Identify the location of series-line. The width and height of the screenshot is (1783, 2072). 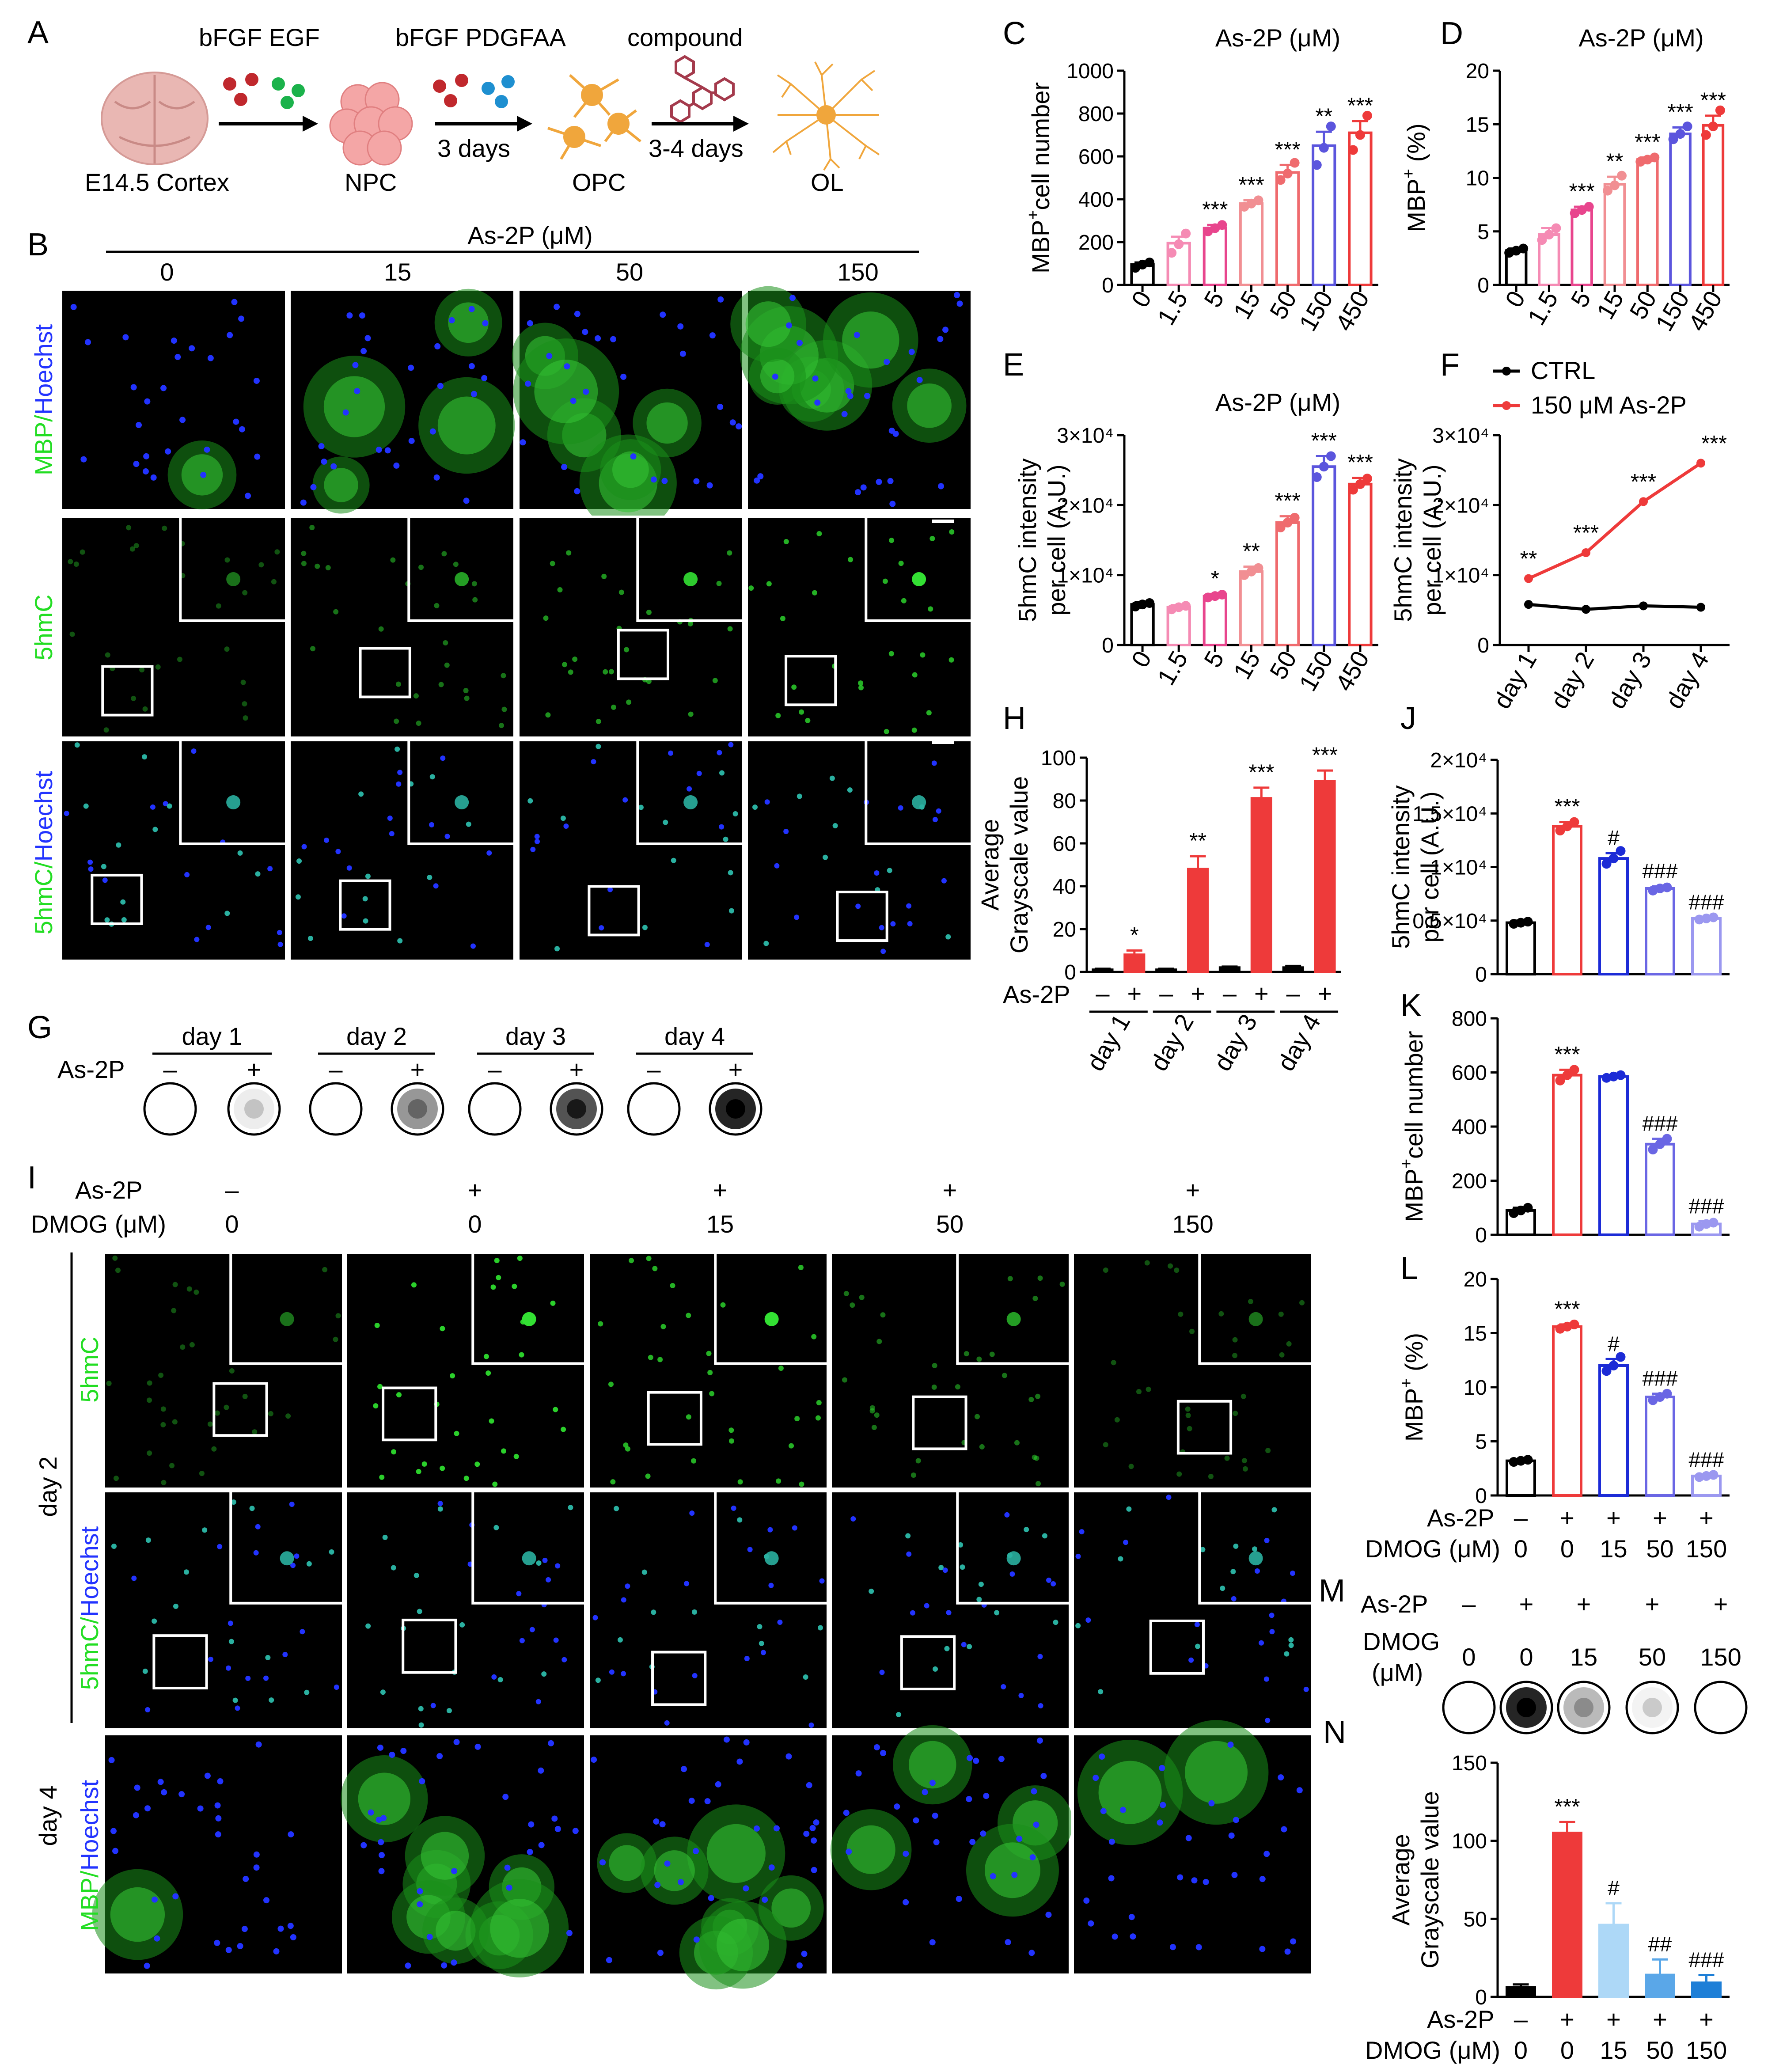
(1615, 607).